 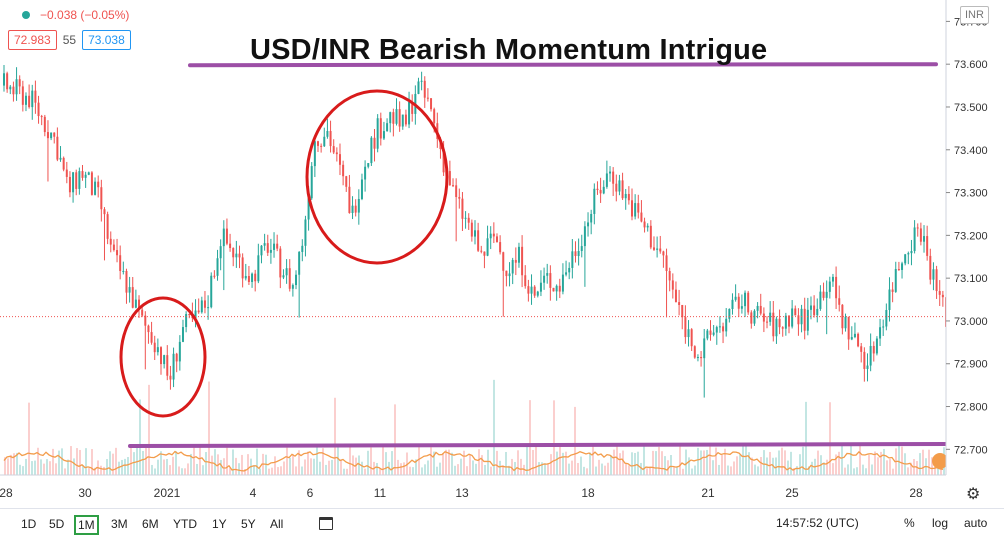 I want to click on currency-badge: INR, so click(x=974, y=15).